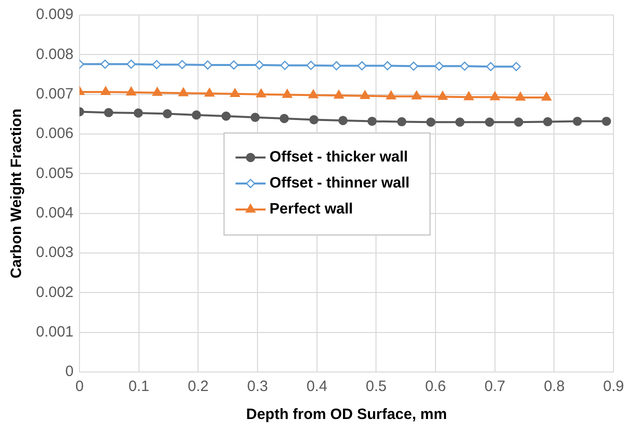 This screenshot has width=630, height=432. Describe the element at coordinates (376, 387) in the screenshot. I see `x-tick-label: 0.5` at that location.